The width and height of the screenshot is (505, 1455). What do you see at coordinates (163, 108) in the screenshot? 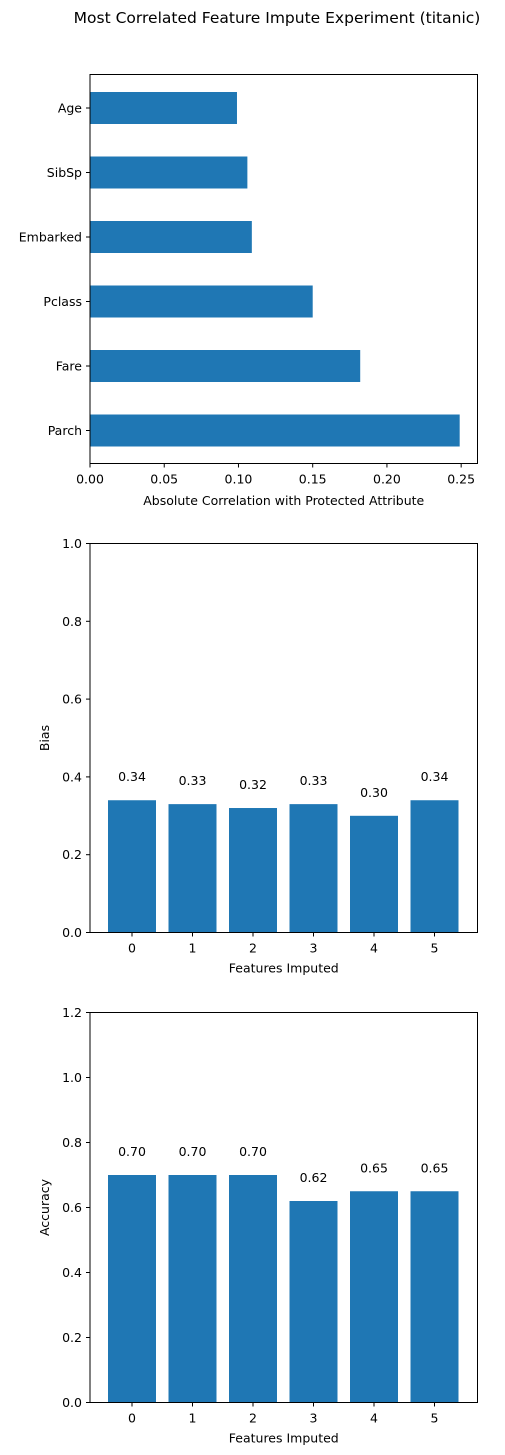
I see `bar-age` at bounding box center [163, 108].